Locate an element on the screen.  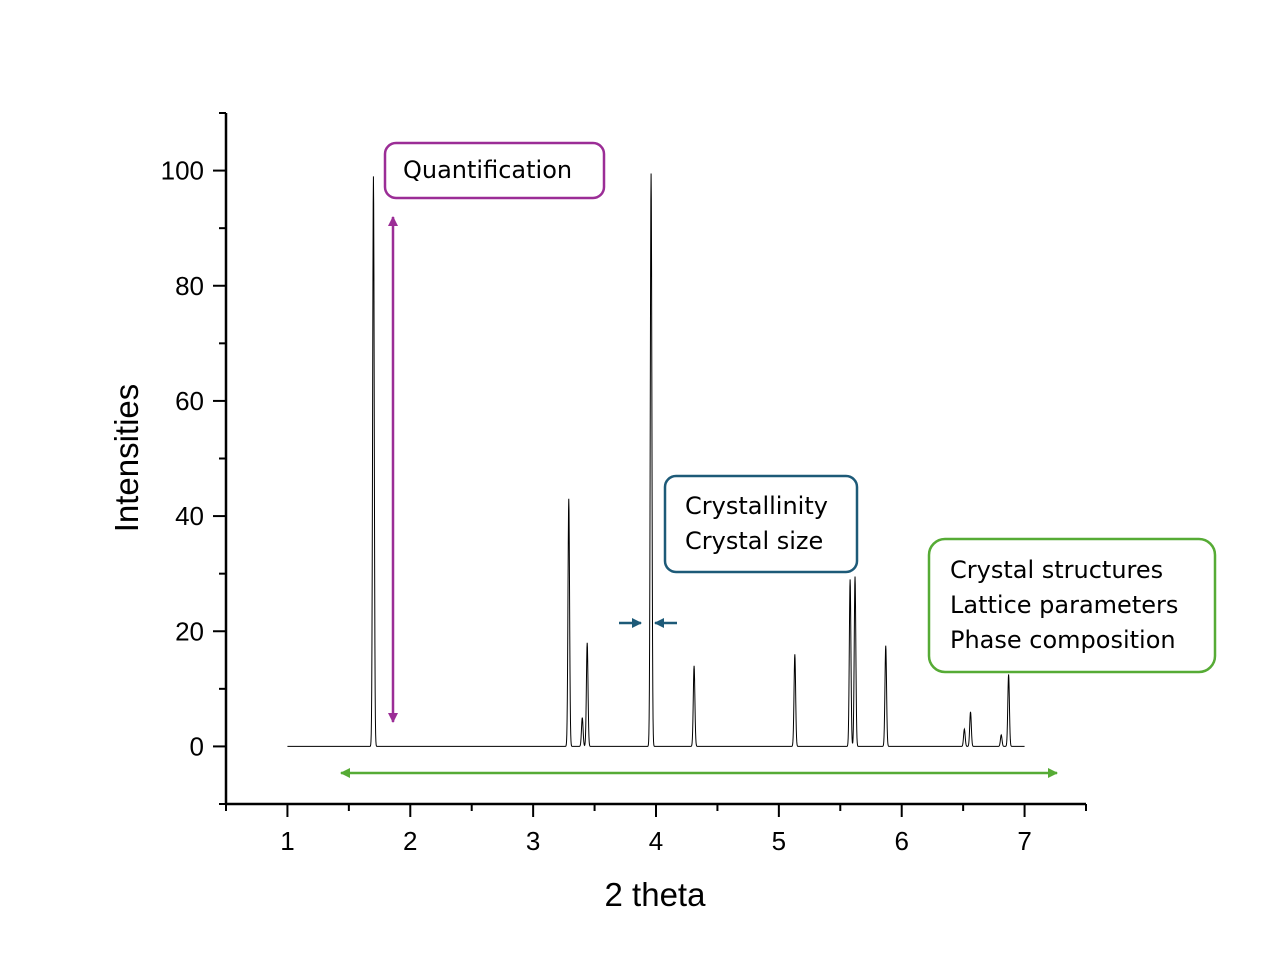
x-tick-label: 6 is located at coordinates (901, 841).